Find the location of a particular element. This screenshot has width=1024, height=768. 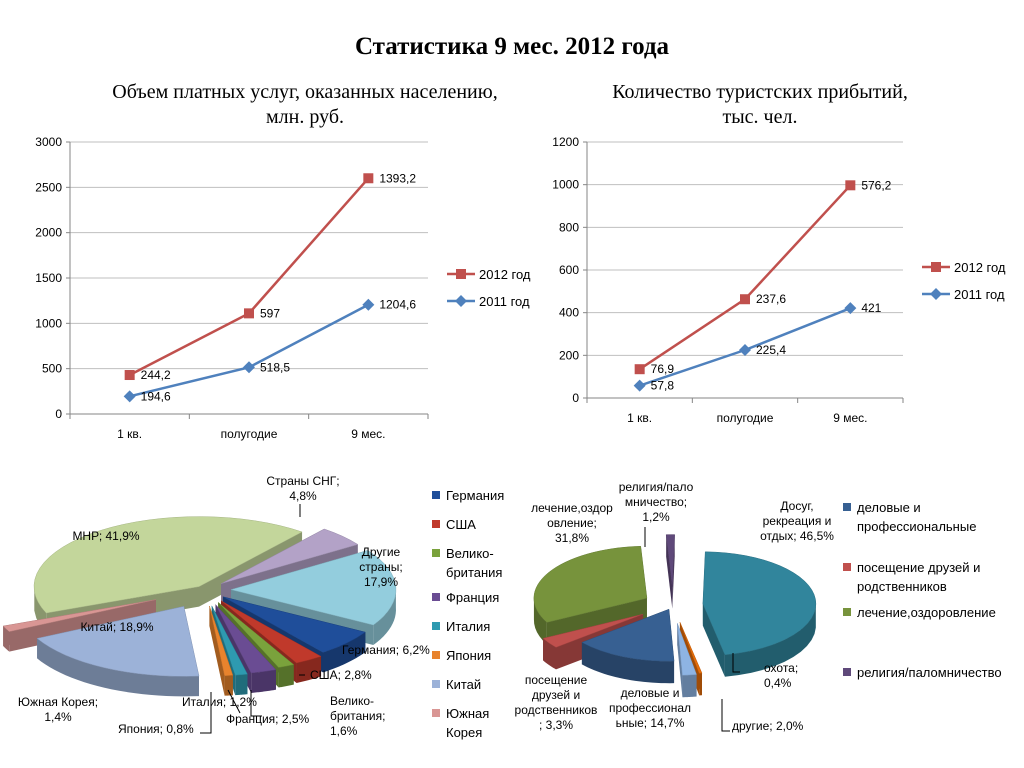

pie2-leader-line is located at coordinates (725, 715).